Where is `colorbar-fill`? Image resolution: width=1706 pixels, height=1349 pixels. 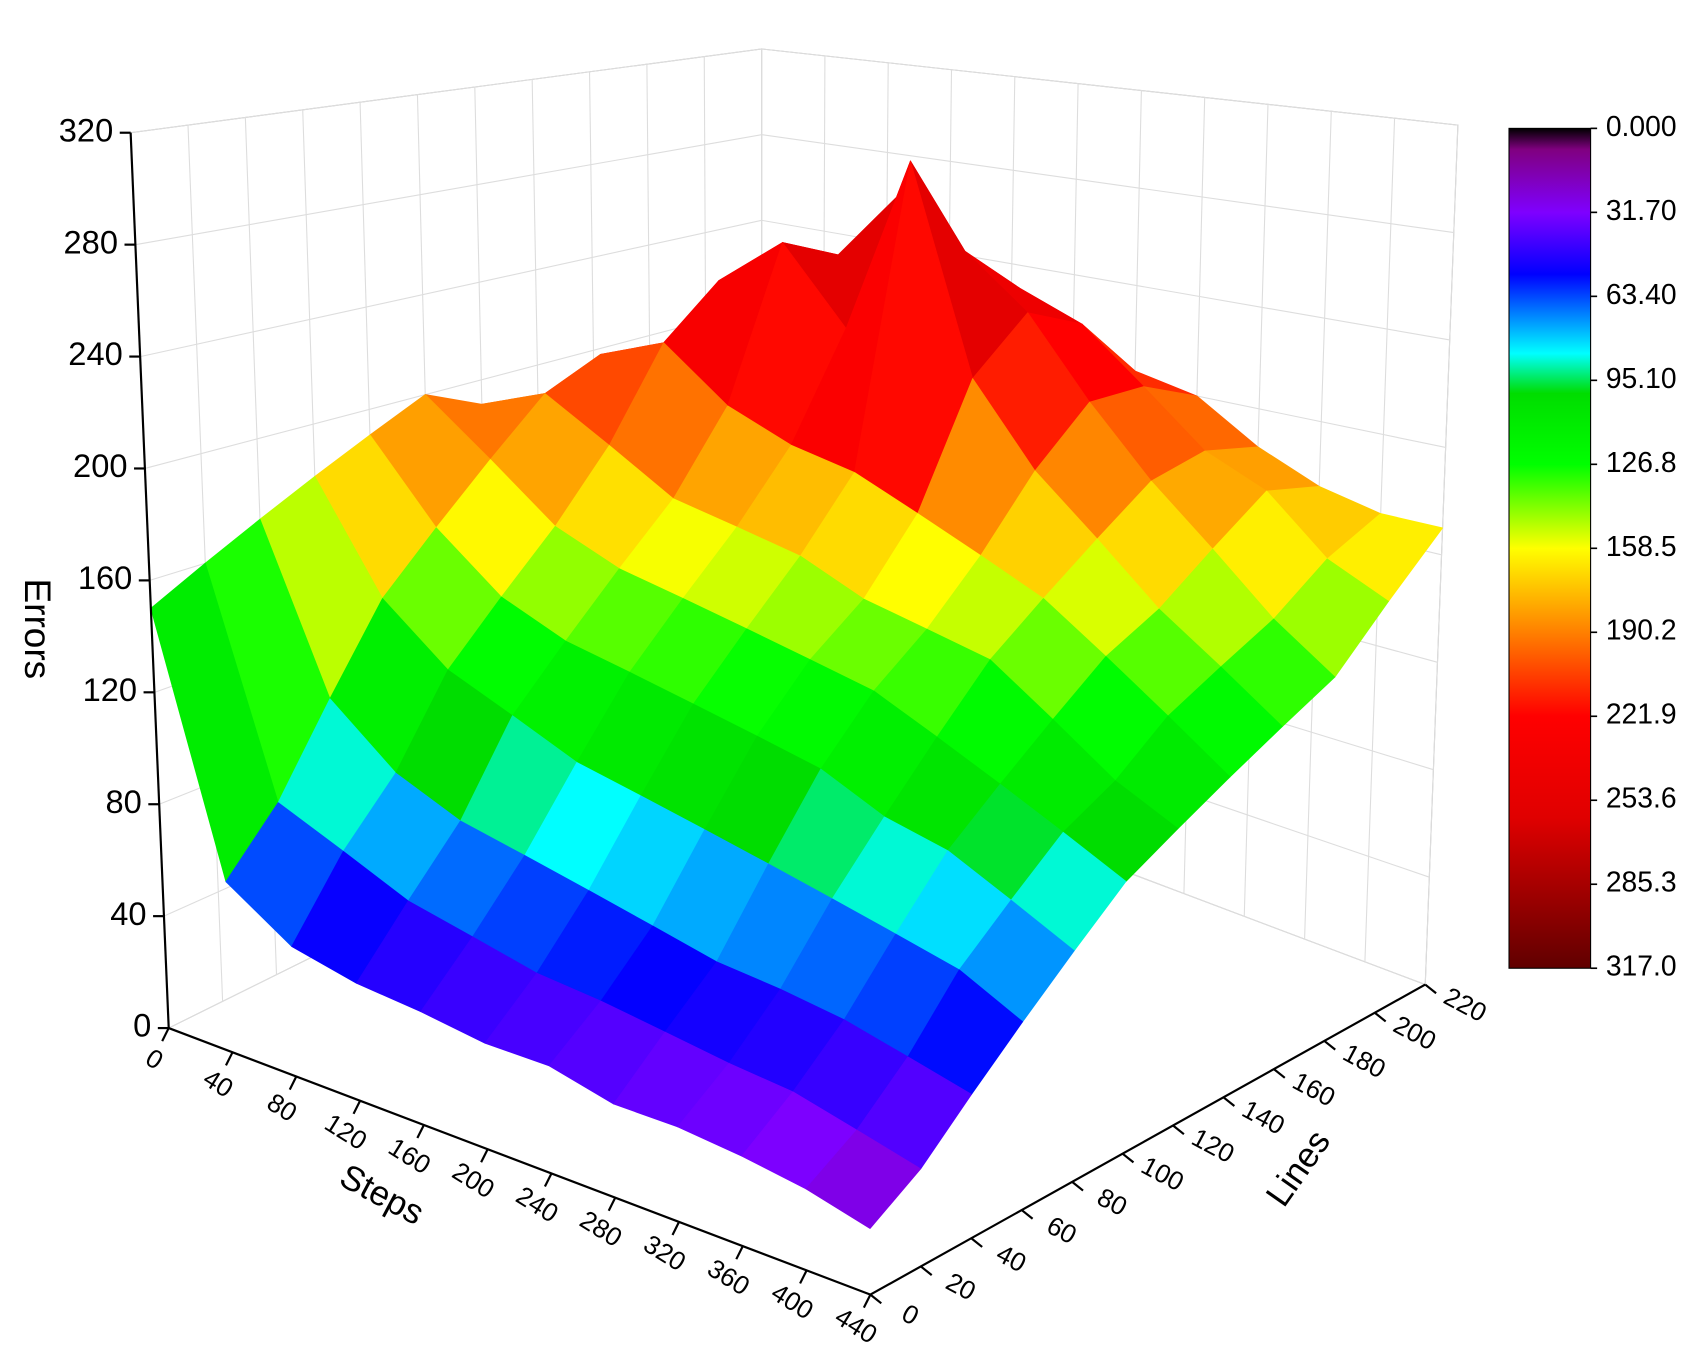
colorbar-fill is located at coordinates (1550, 548).